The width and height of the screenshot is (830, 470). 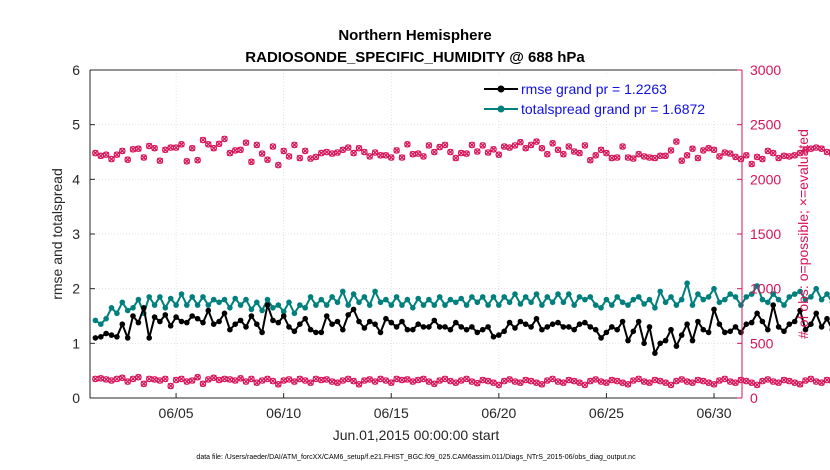 What do you see at coordinates (613, 109) in the screenshot?
I see `legend-label-totalspread: totalspread grand pr = 1.6872` at bounding box center [613, 109].